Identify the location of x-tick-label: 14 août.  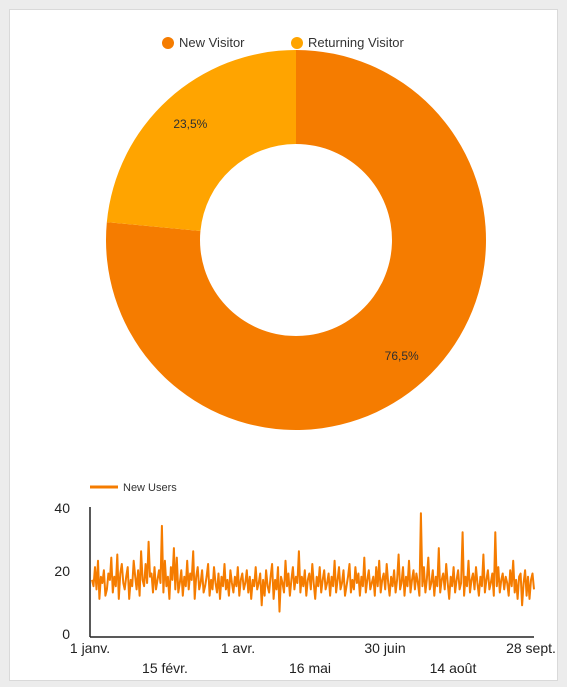
(453, 668).